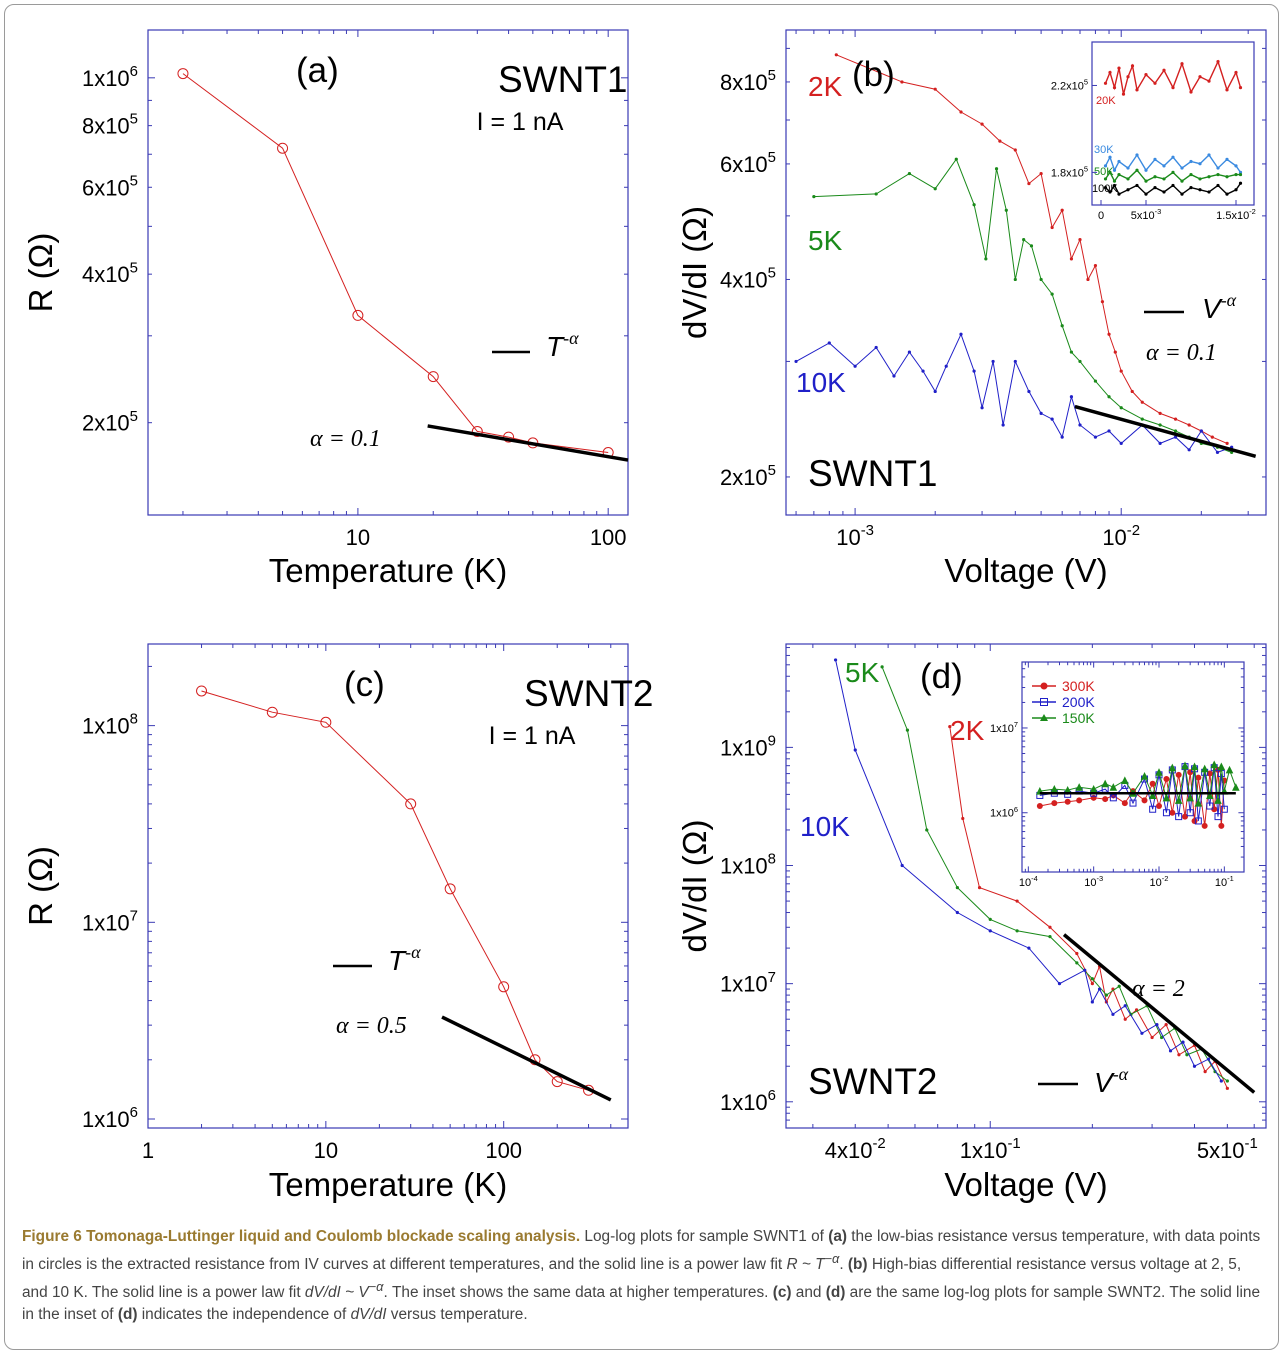  I want to click on x-tick-label: 1, so click(148, 1150).